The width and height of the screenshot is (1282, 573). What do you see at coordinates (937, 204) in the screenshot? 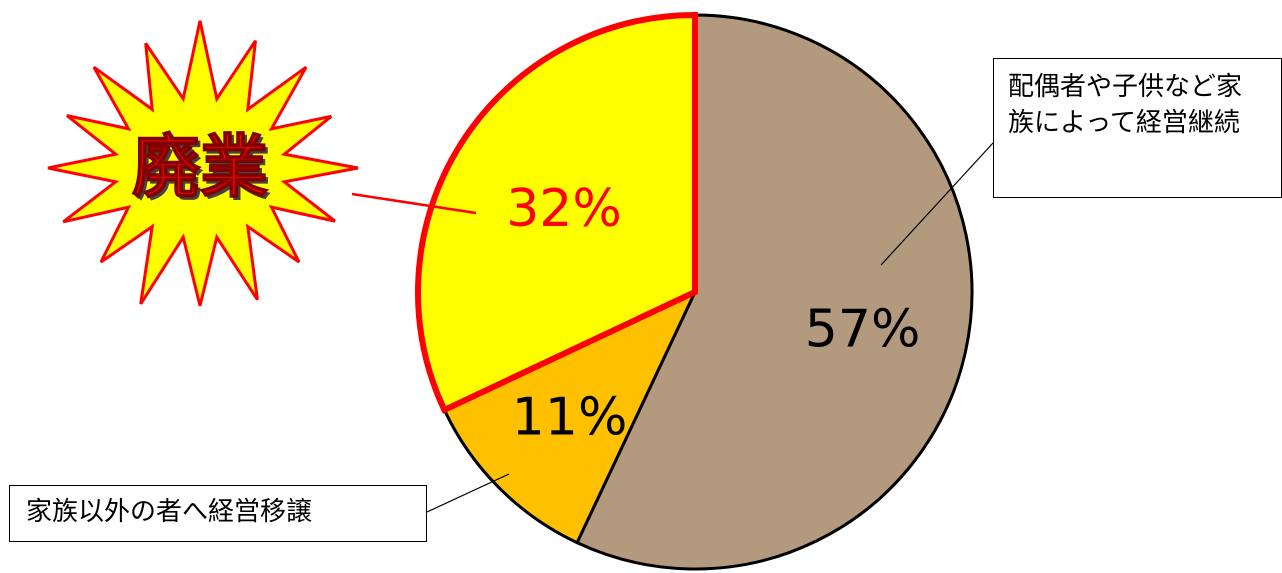
I see `family-callout-leader-line` at bounding box center [937, 204].